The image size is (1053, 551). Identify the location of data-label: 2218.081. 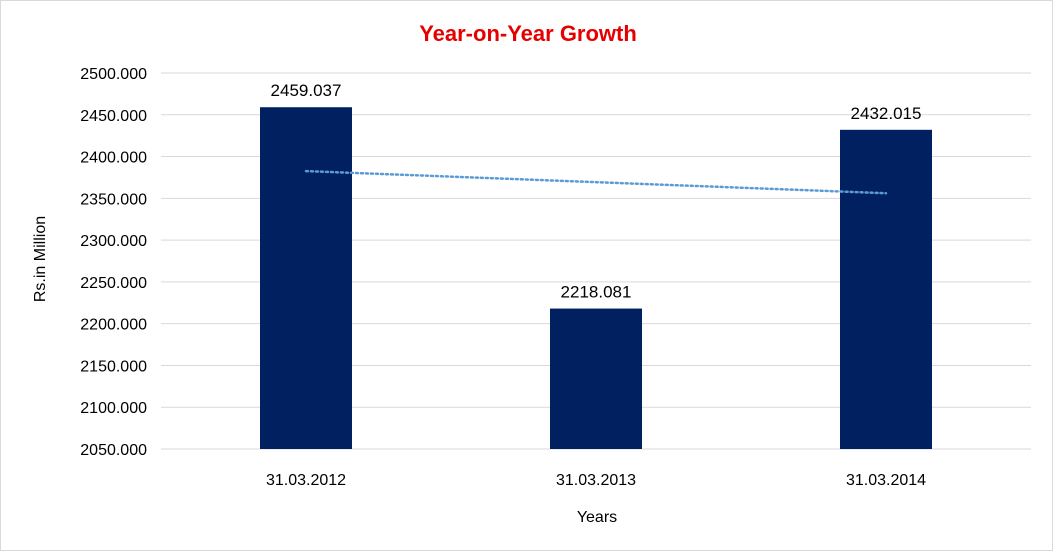
(596, 292).